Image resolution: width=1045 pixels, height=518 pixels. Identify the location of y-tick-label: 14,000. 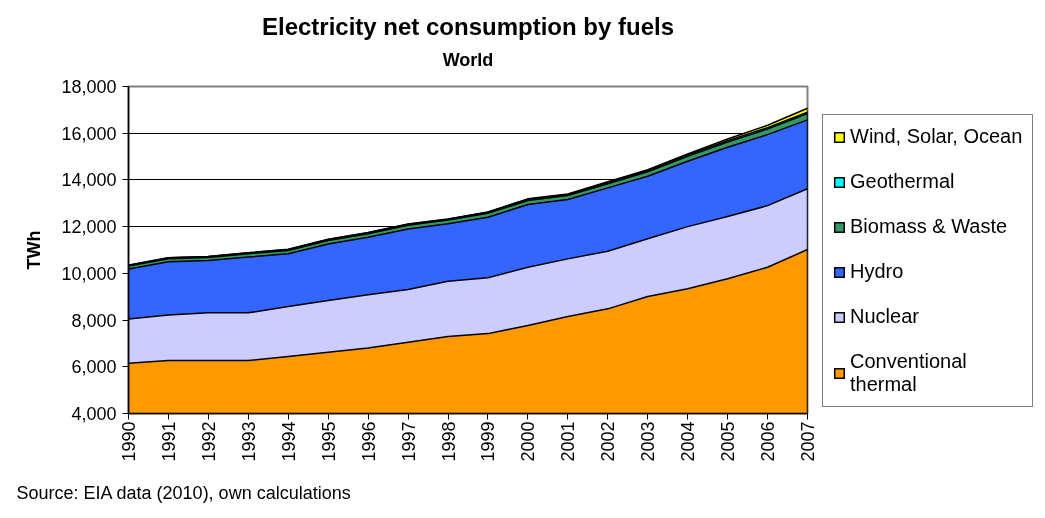
(89, 180).